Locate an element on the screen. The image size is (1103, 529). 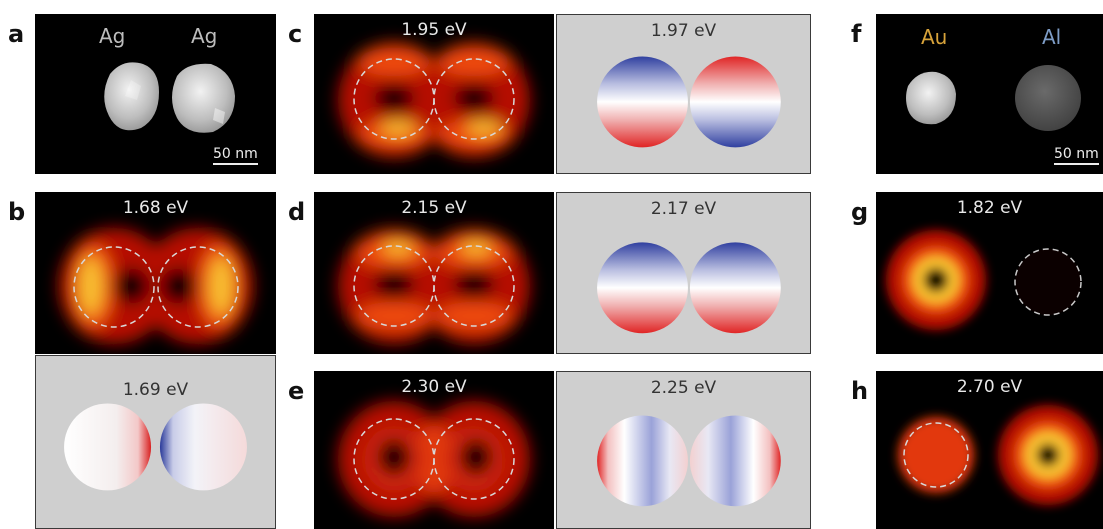
scale-bar-a: 50 nm is located at coordinates (235, 155).